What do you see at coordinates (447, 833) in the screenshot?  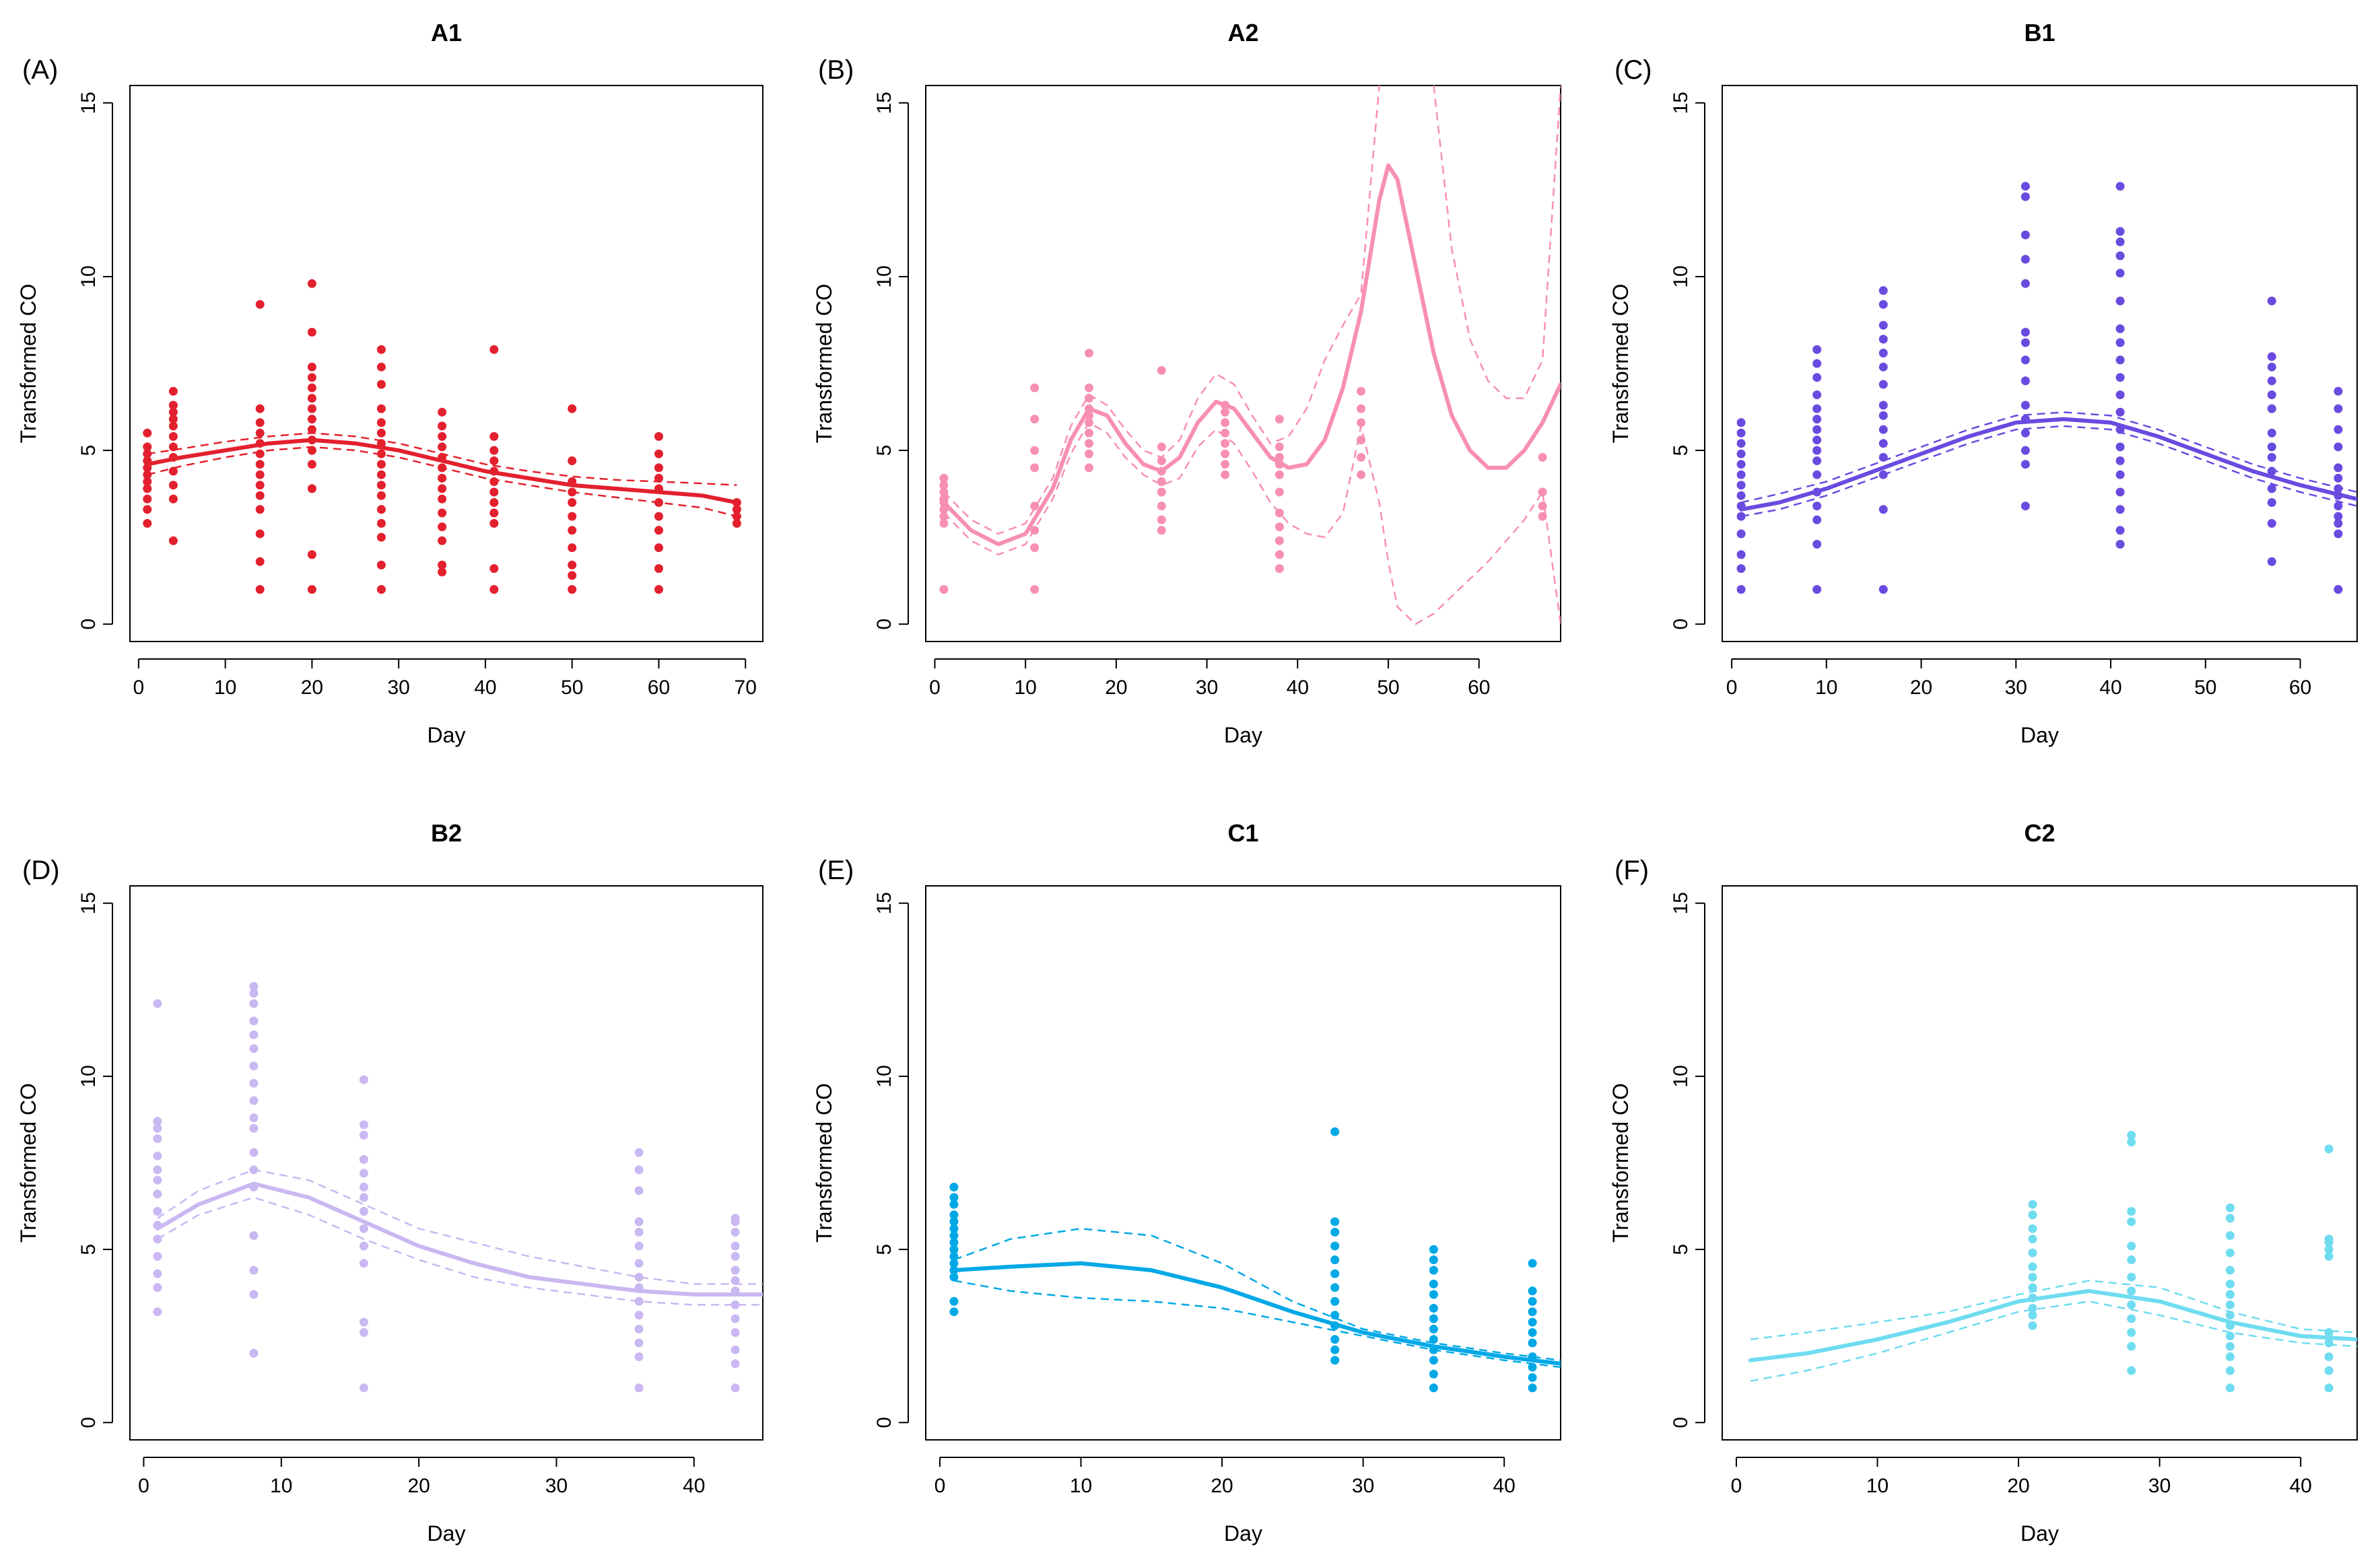 I see `panel-title: B2` at bounding box center [447, 833].